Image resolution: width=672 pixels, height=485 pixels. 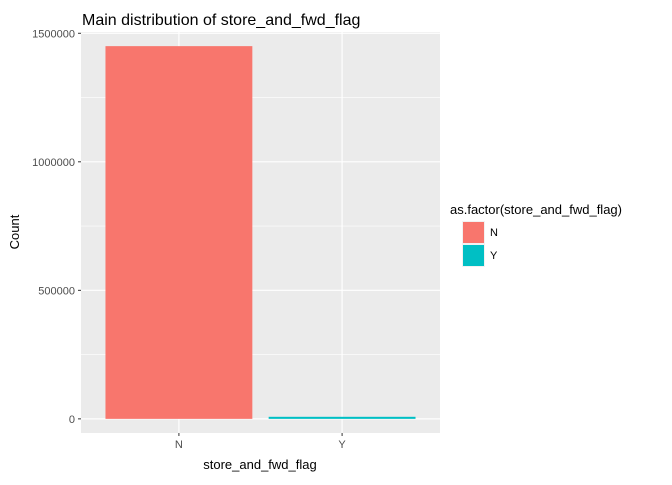 I want to click on bar-y, so click(x=342, y=417).